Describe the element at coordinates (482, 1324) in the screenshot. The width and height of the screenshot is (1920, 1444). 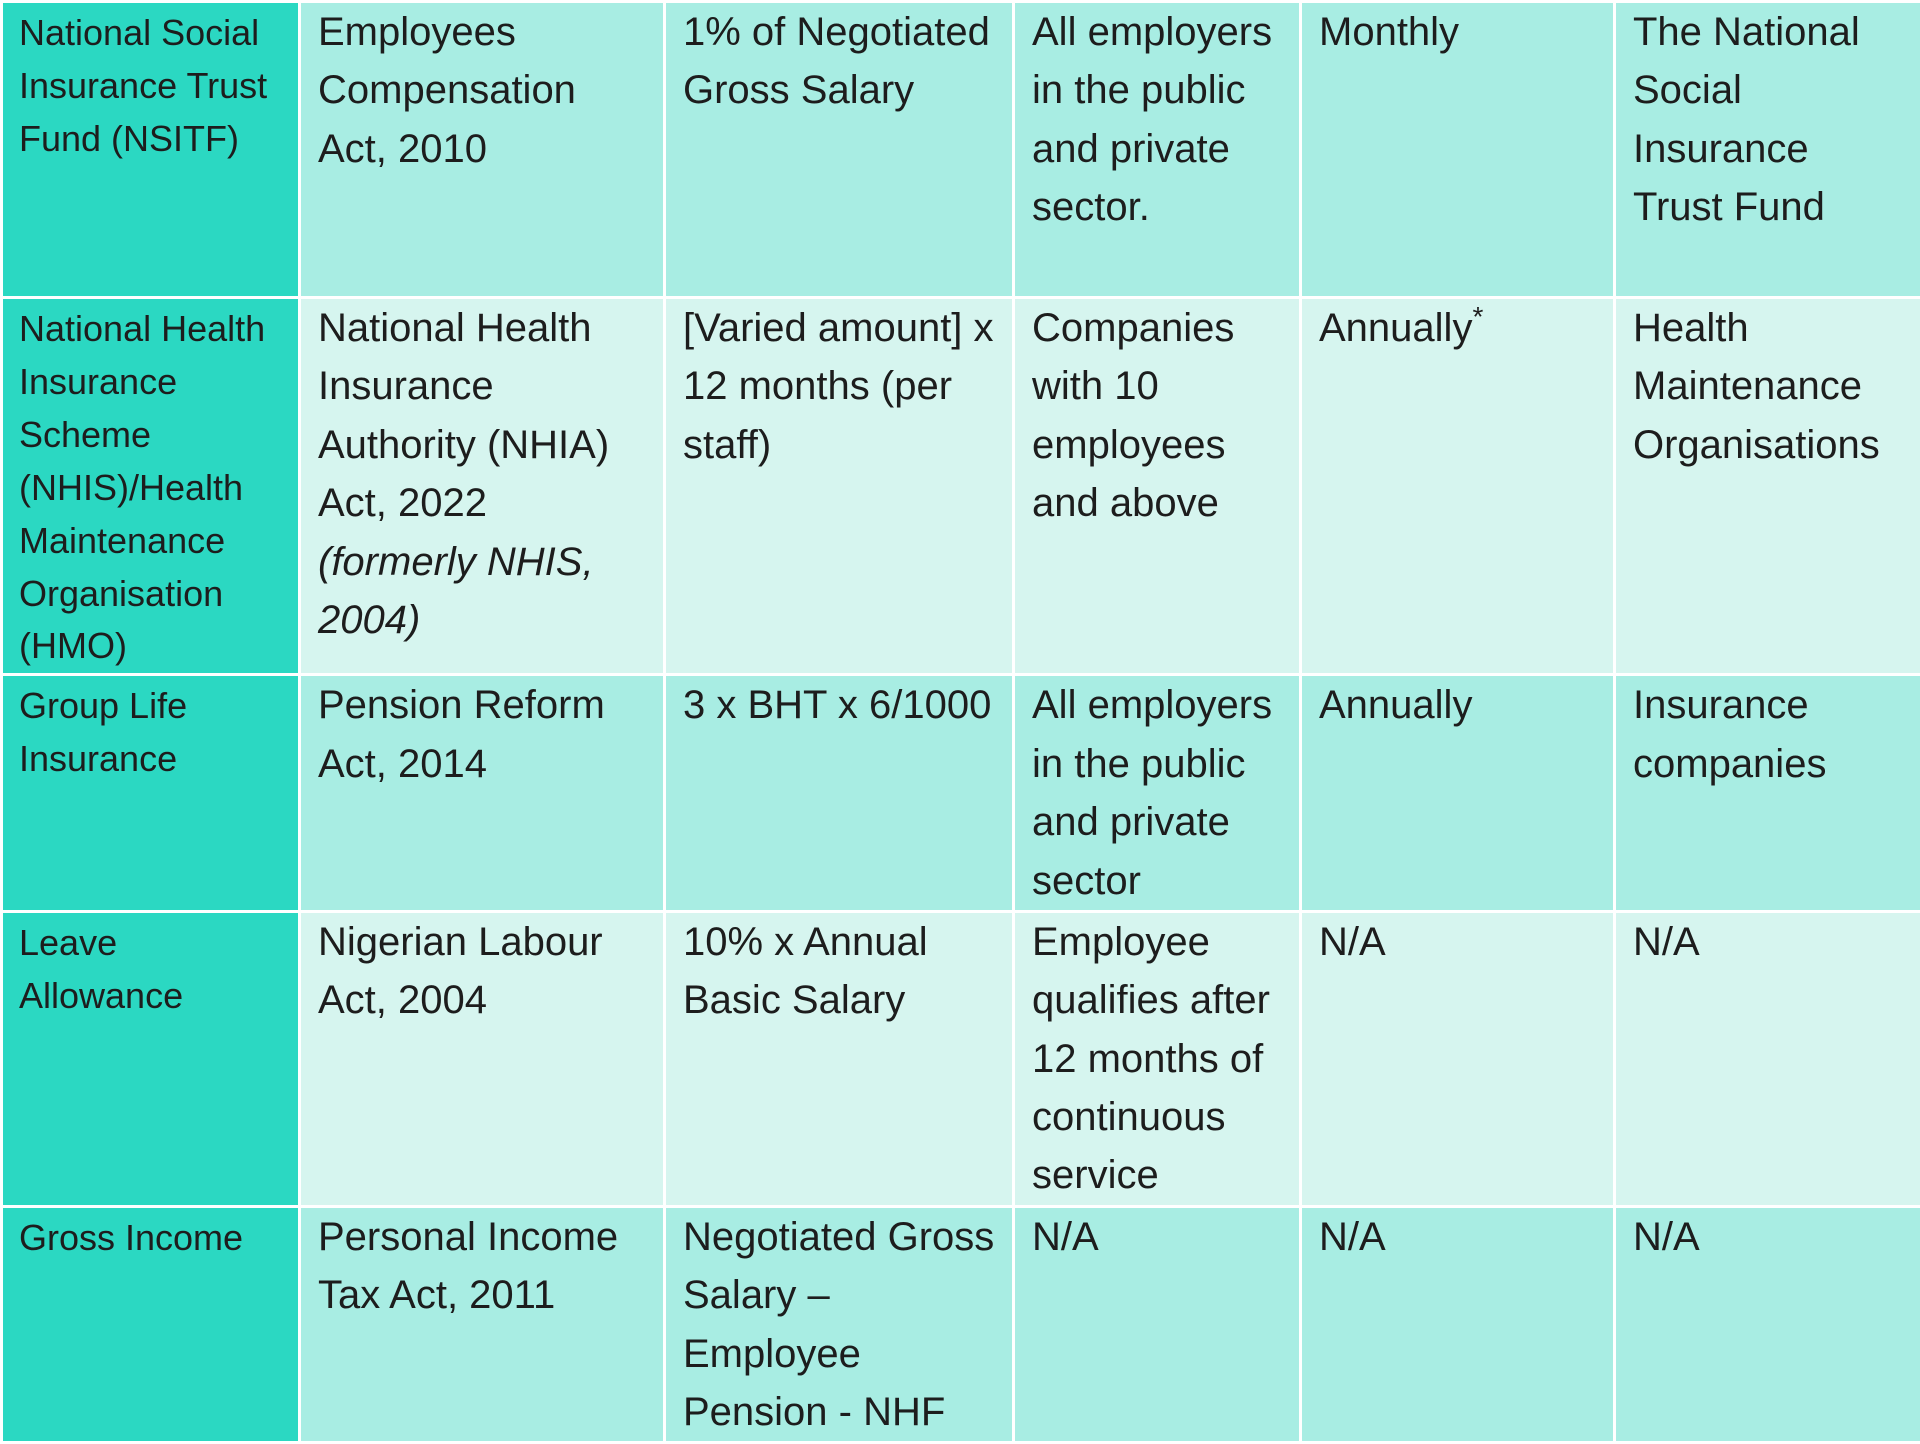
I see `law-cell: Personal Income Tax Act, 2011` at that location.